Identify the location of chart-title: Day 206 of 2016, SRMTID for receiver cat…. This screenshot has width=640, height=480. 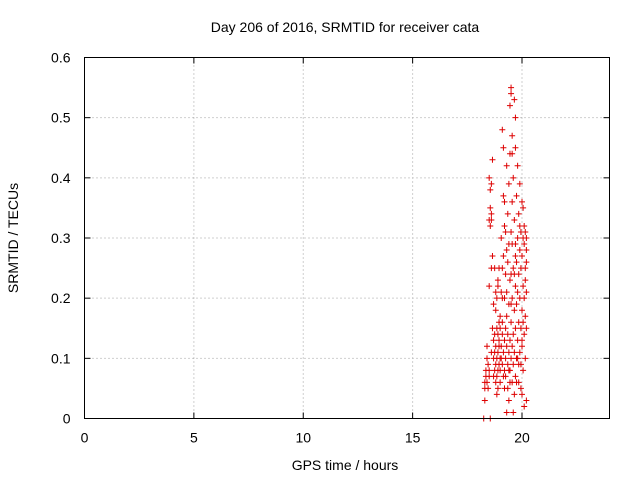
(345, 27).